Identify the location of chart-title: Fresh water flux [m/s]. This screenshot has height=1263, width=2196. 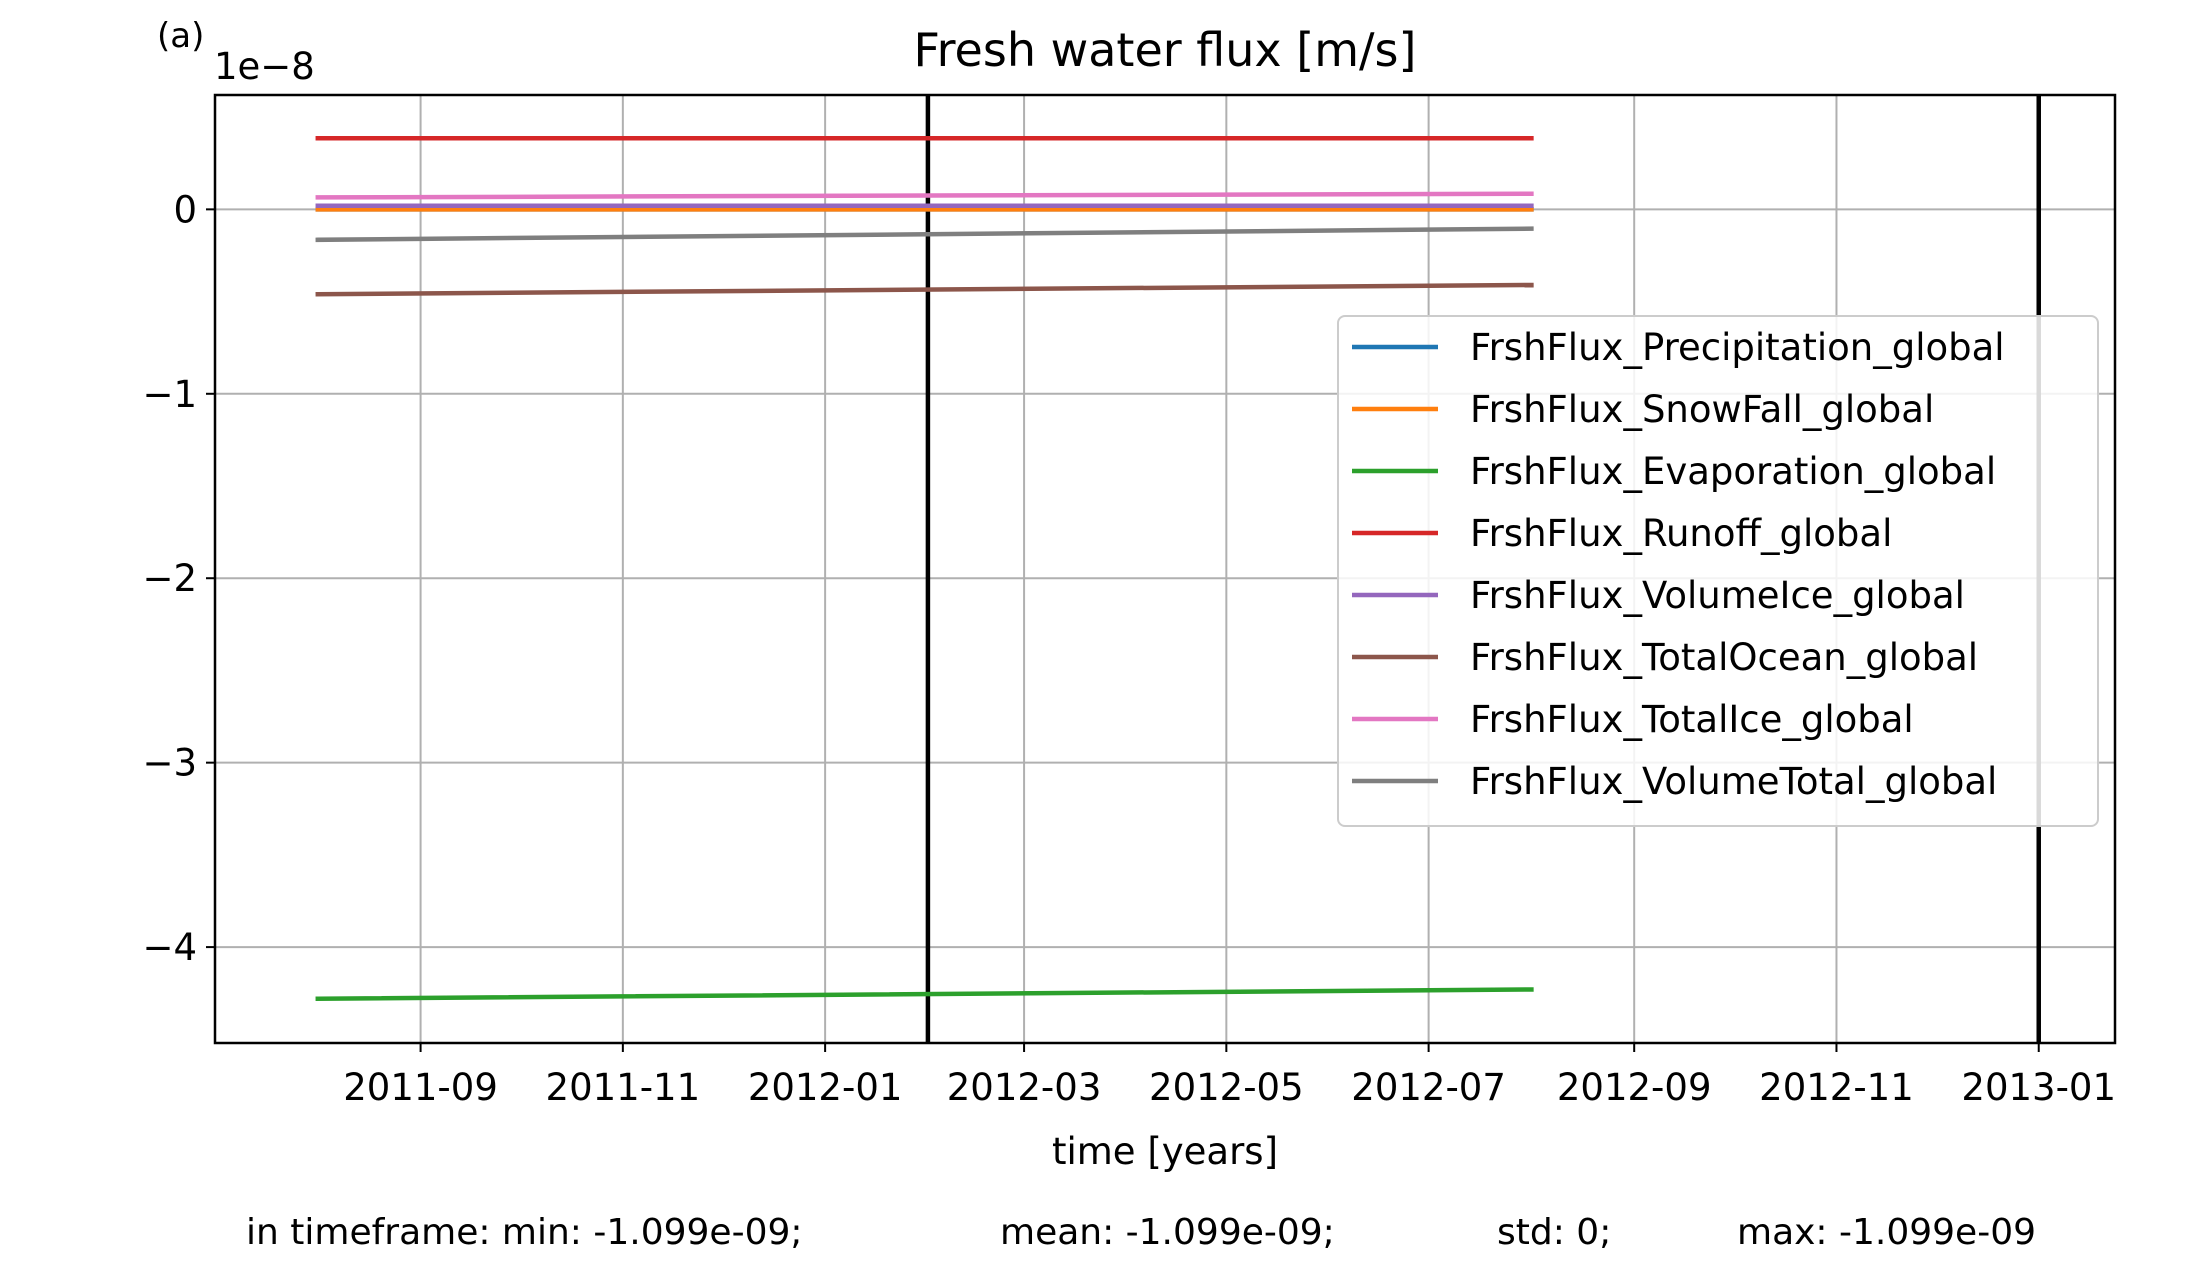
(1165, 50).